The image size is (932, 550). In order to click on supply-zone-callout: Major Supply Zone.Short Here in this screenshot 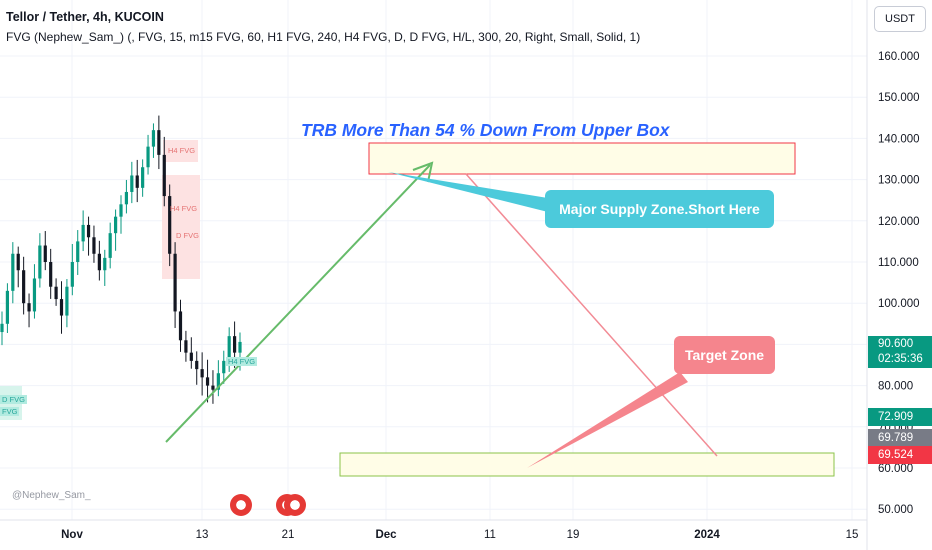, I will do `click(659, 209)`.